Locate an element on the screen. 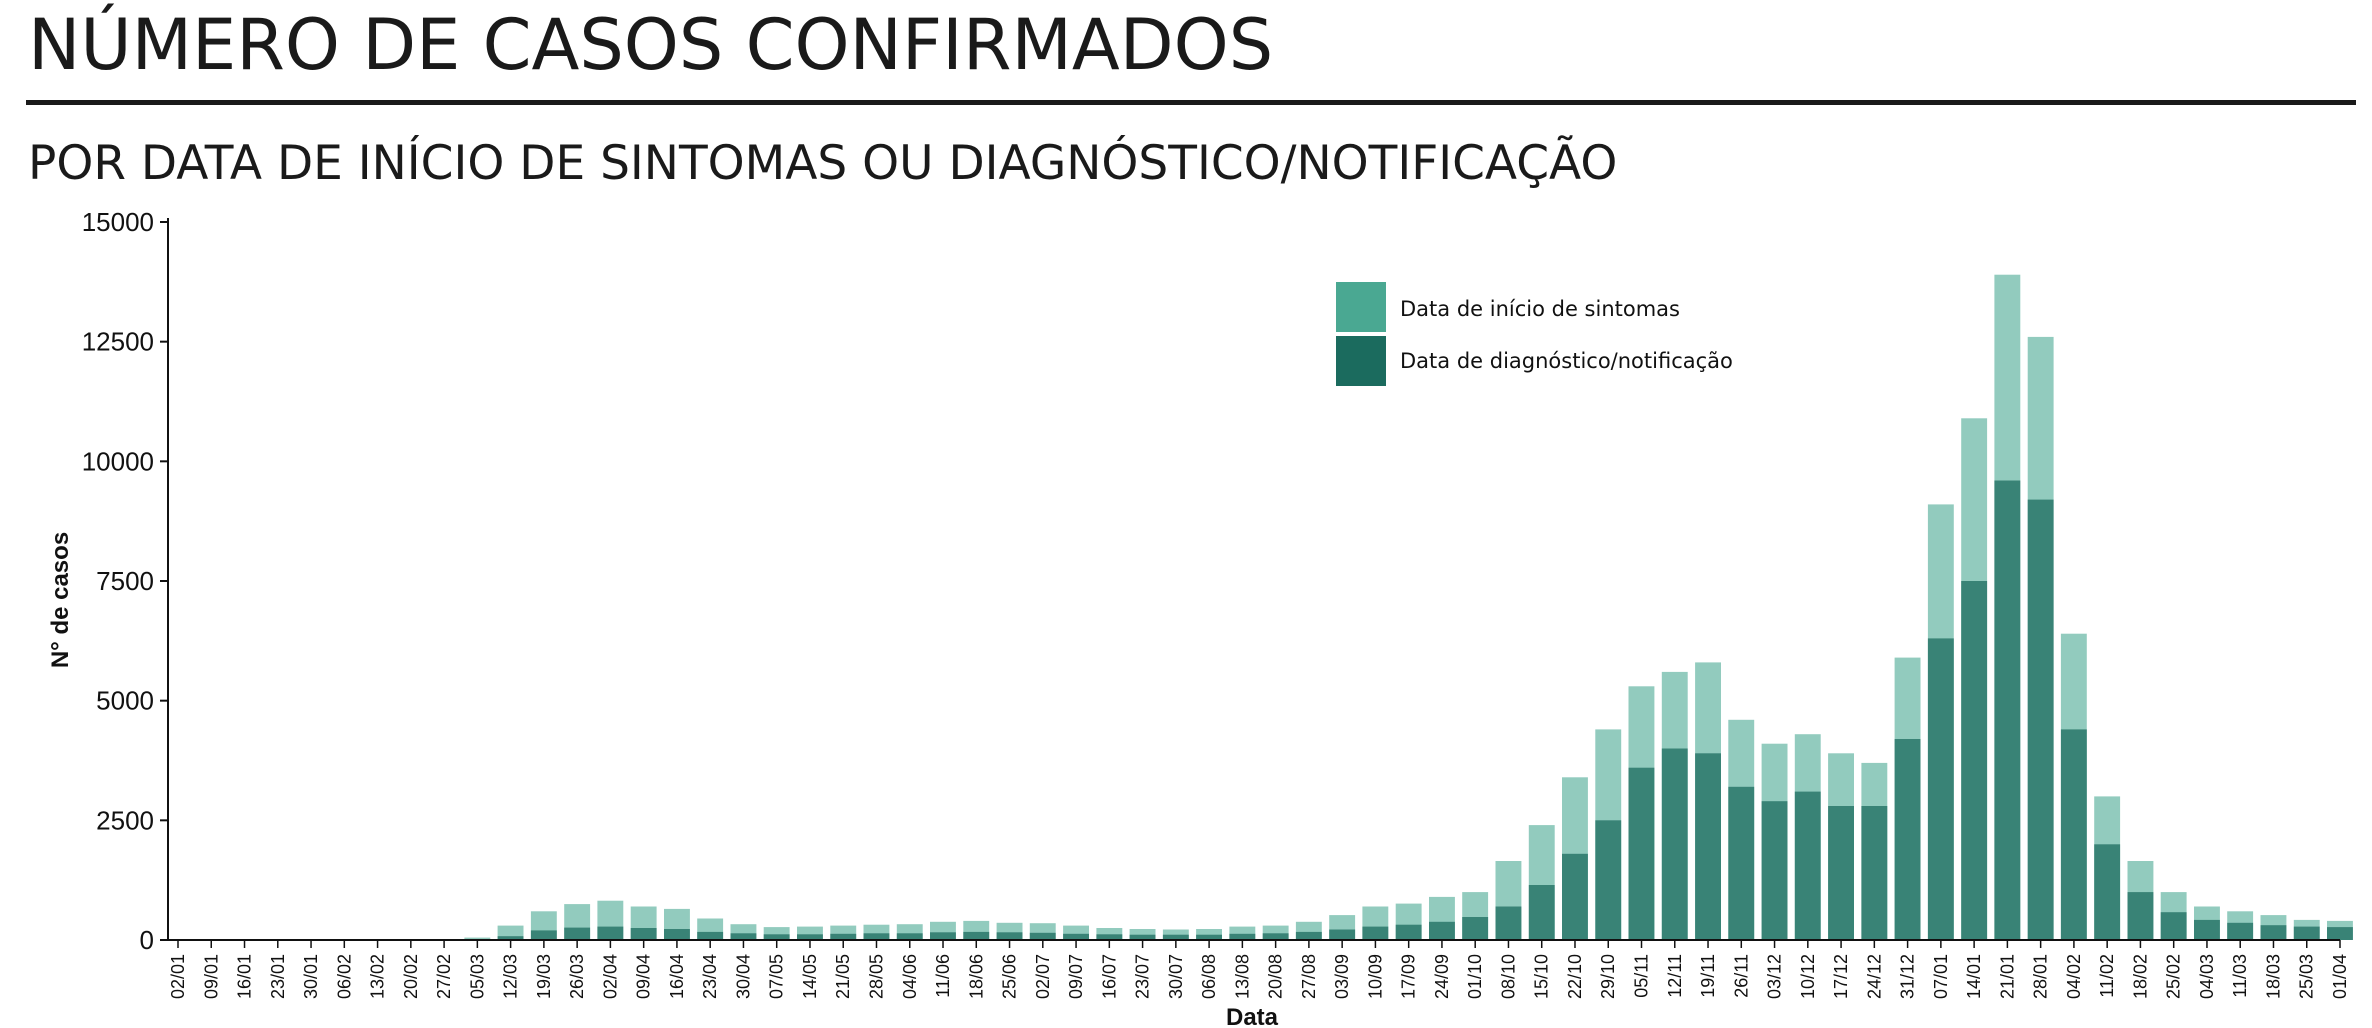 This screenshot has width=2372, height=1028. x-tick-label: 26/03 is located at coordinates (577, 976).